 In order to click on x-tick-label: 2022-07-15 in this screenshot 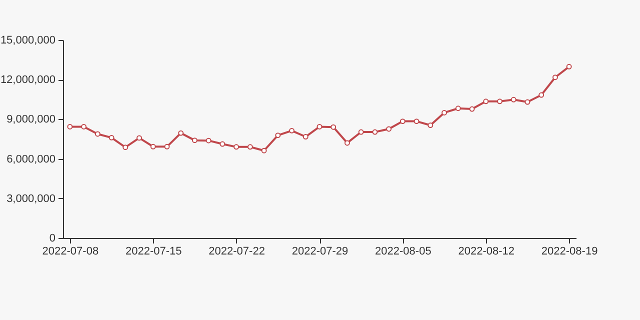, I will do `click(153, 252)`.